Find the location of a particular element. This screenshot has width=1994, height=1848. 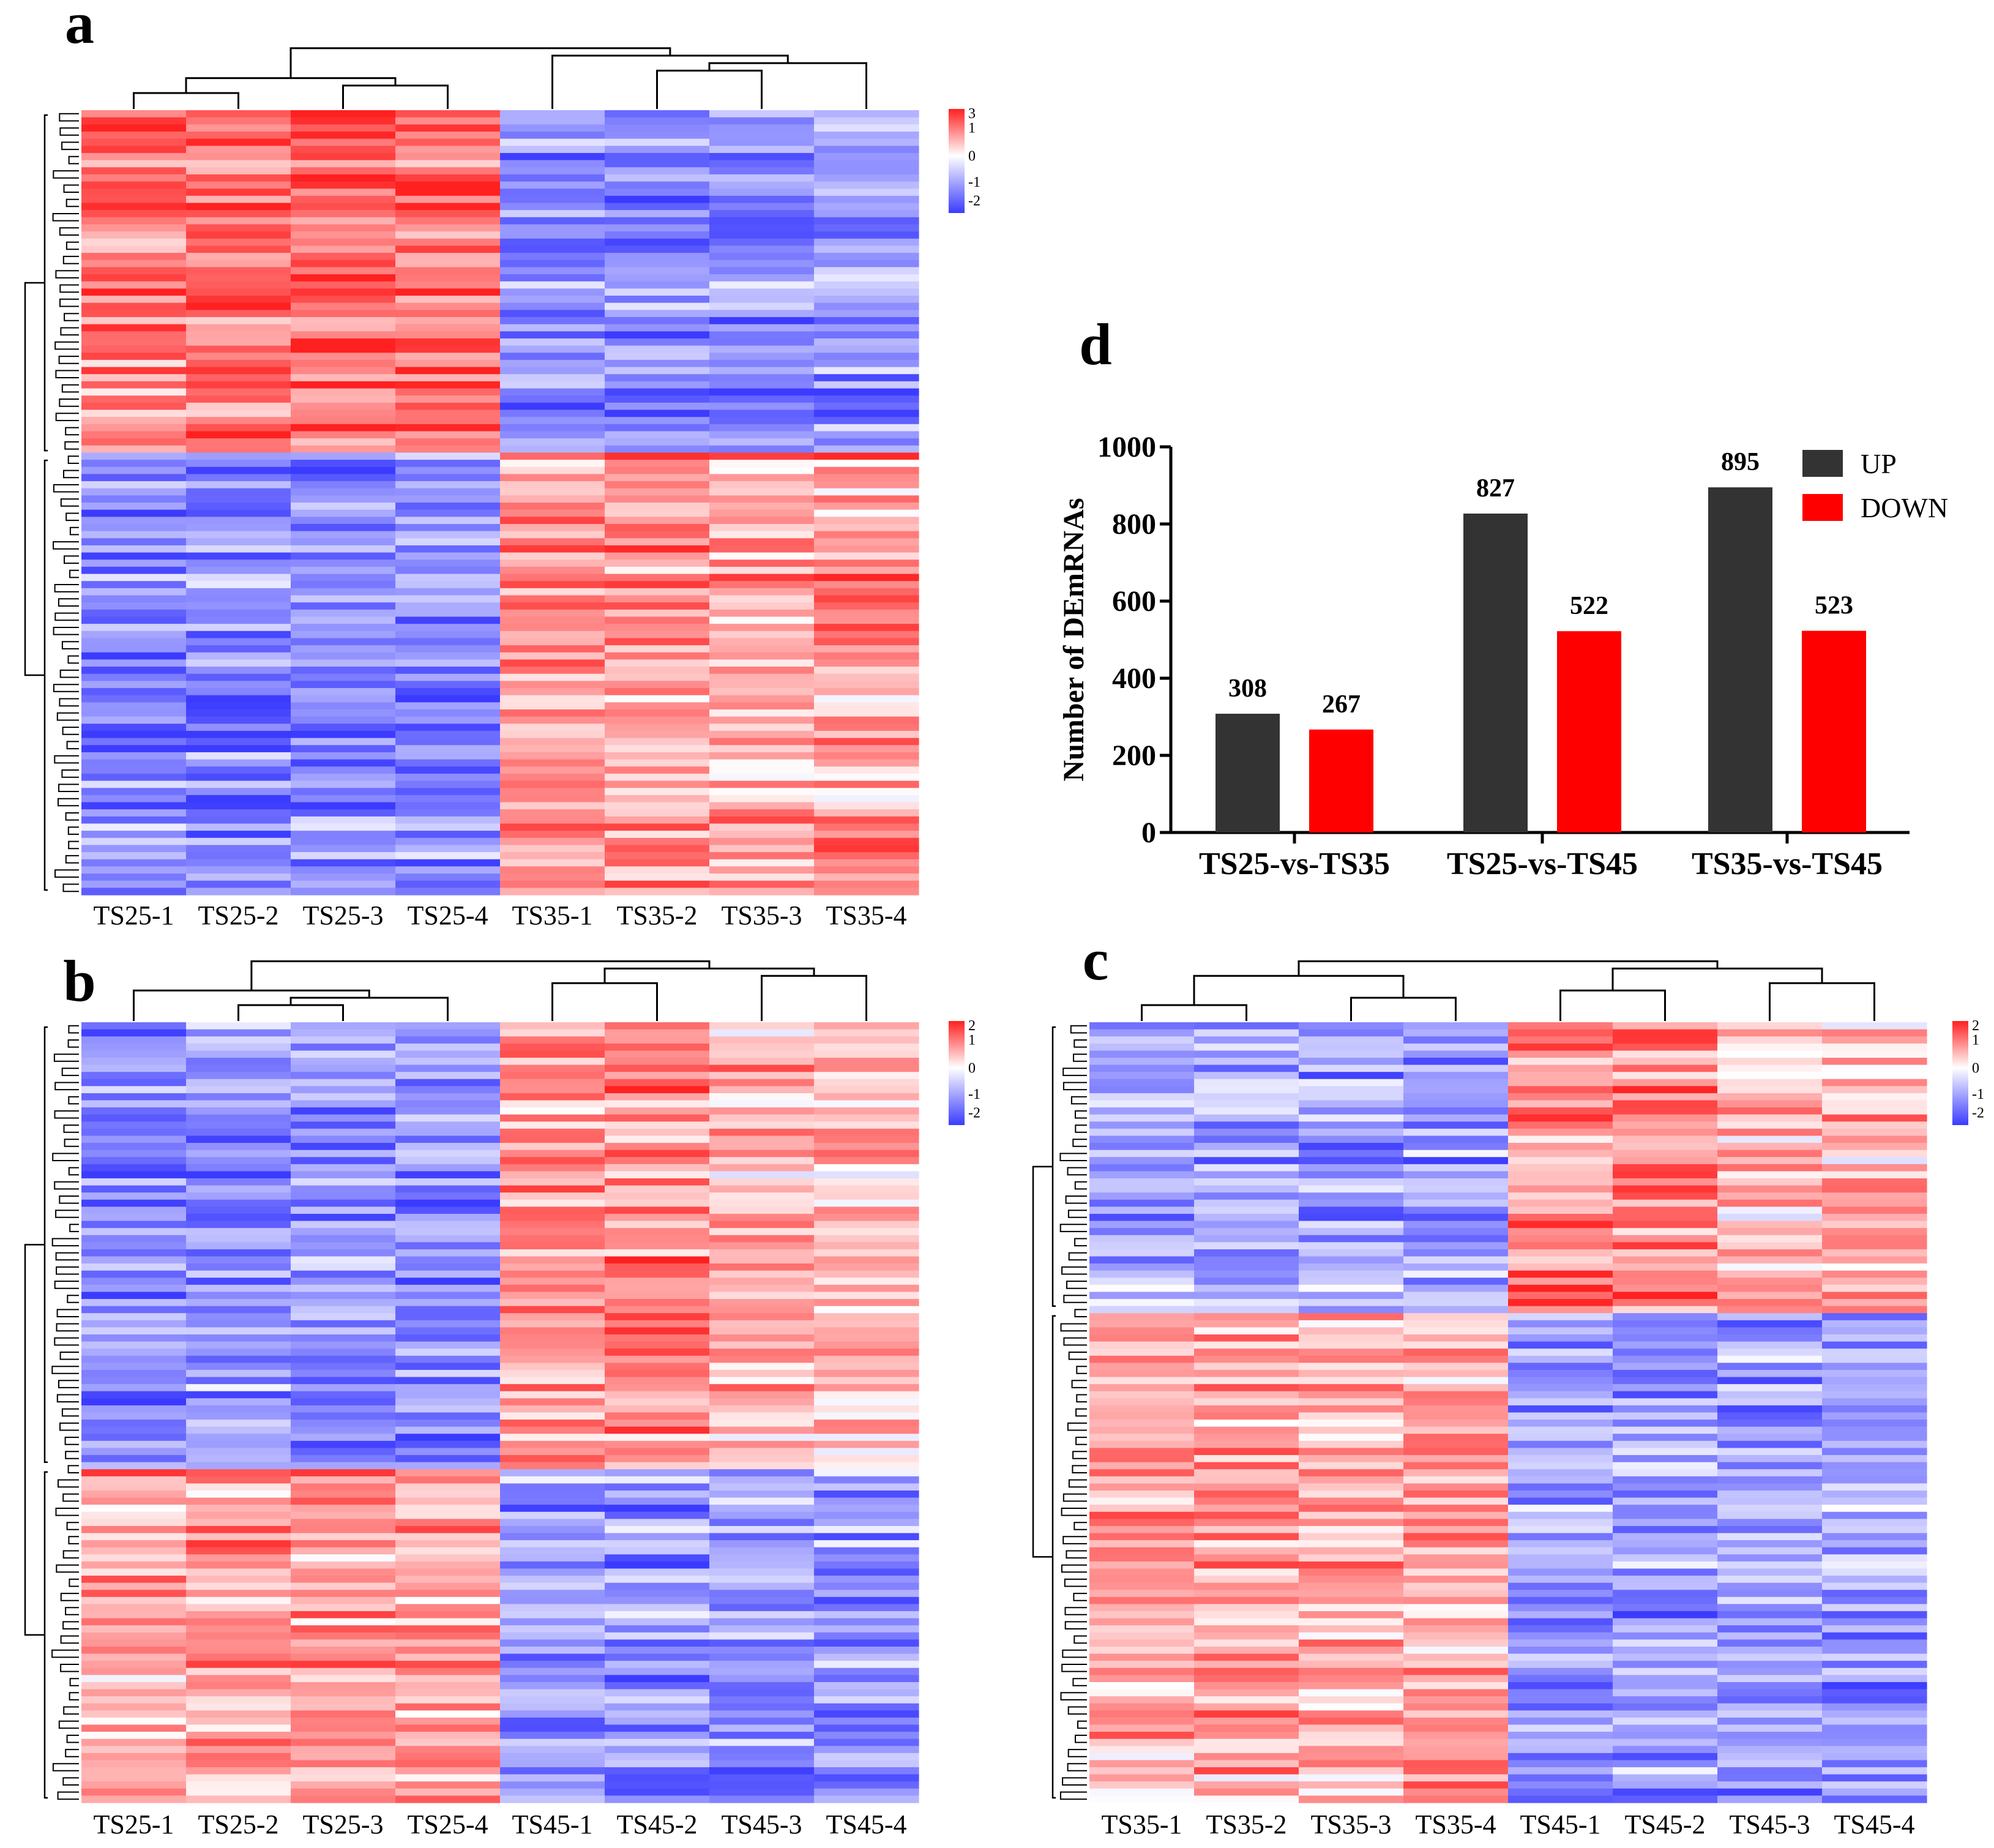

colorbar-tick-label: 1 is located at coordinates (1975, 1041).